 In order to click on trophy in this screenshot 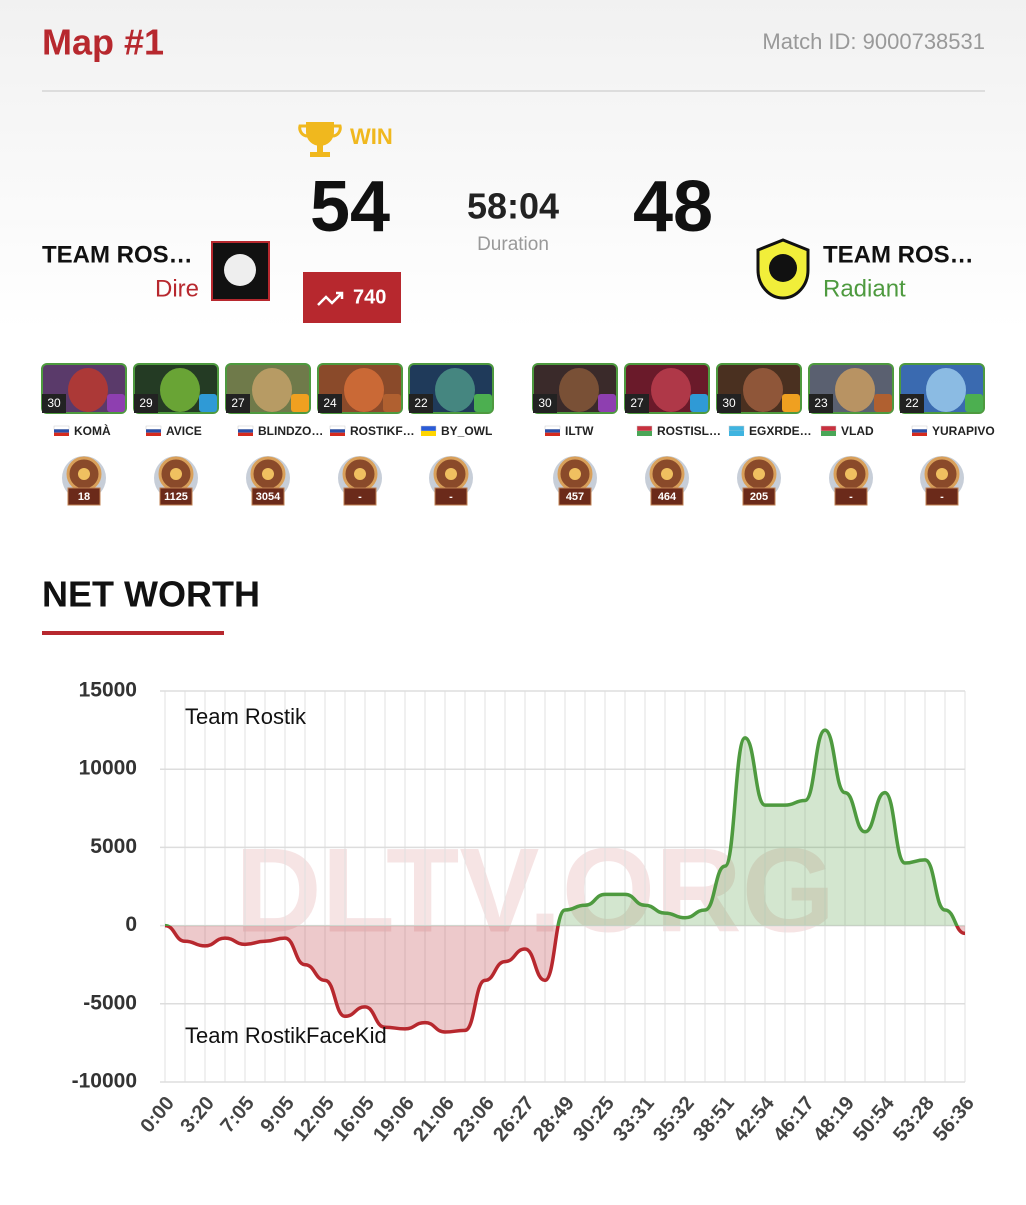, I will do `click(320, 139)`.